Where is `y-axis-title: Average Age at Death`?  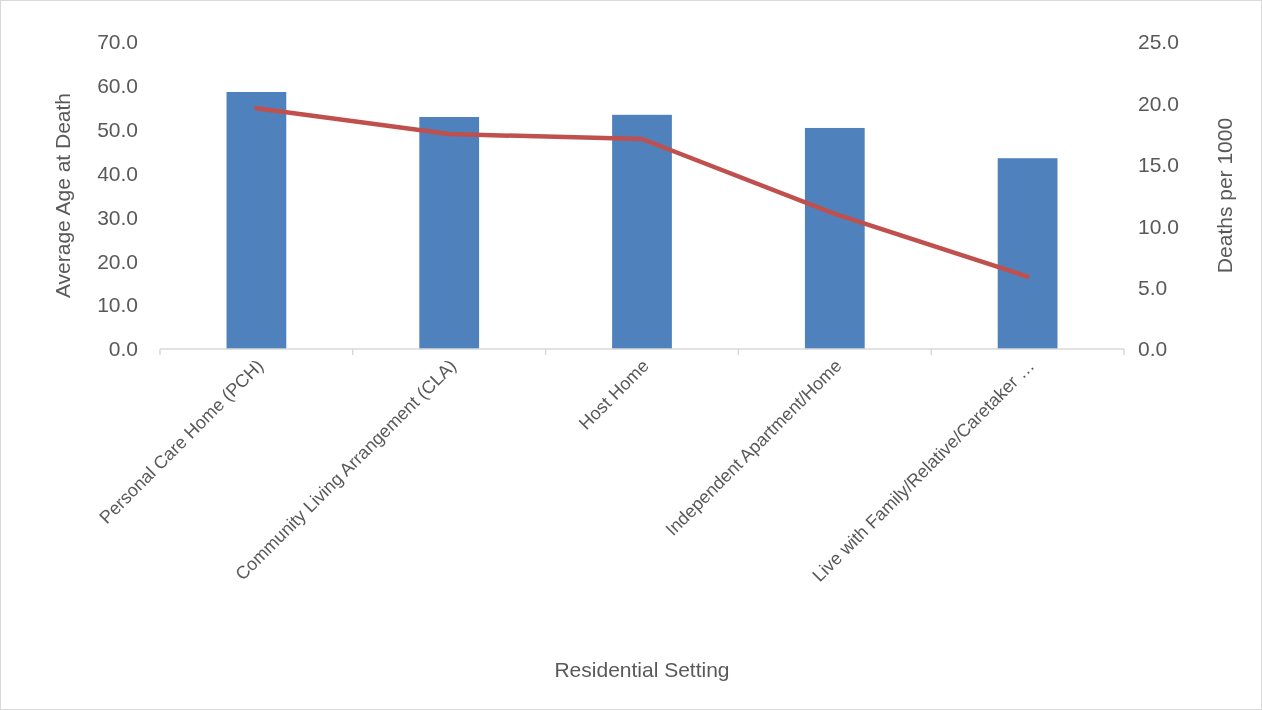 y-axis-title: Average Age at Death is located at coordinates (62, 195).